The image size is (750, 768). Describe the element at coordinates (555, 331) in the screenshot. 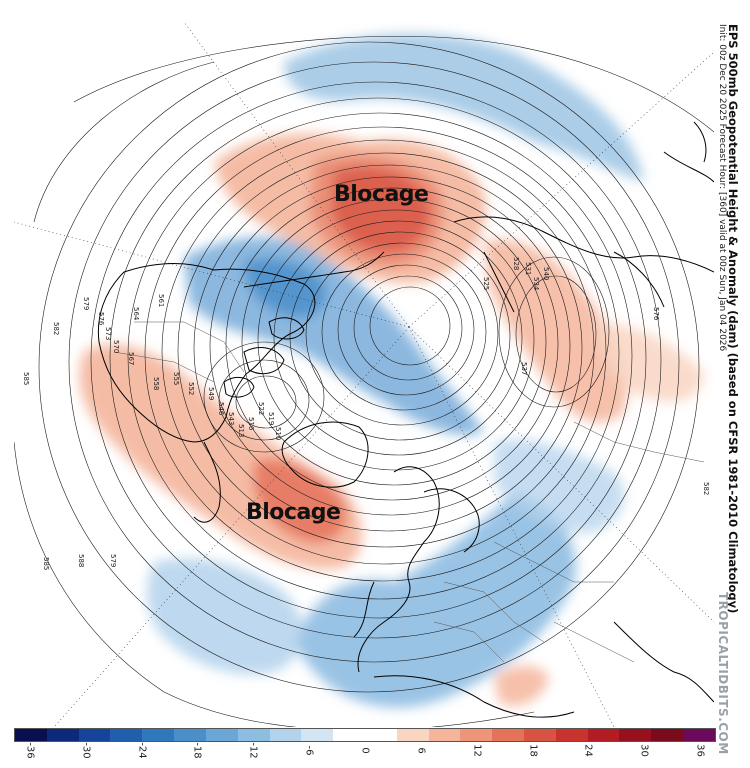

I see `positive-anomaly-siberia` at that location.